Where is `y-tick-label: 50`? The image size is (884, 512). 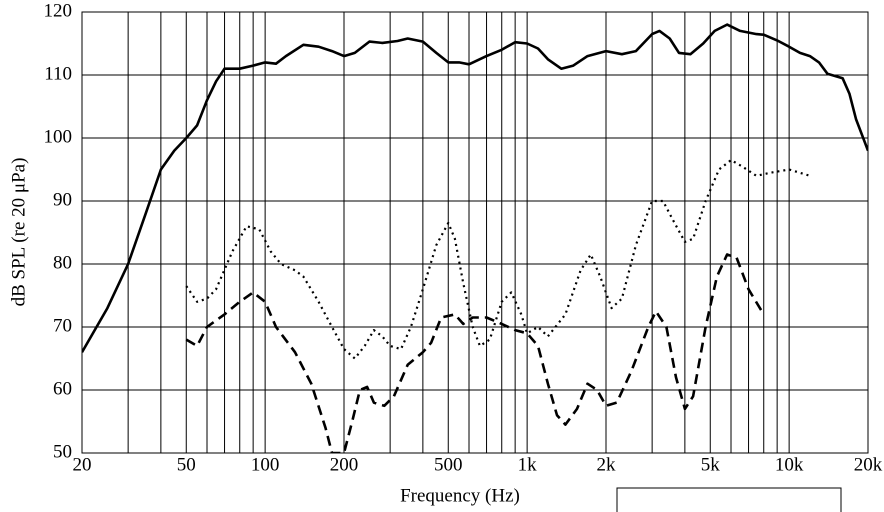 y-tick-label: 50 is located at coordinates (62, 451).